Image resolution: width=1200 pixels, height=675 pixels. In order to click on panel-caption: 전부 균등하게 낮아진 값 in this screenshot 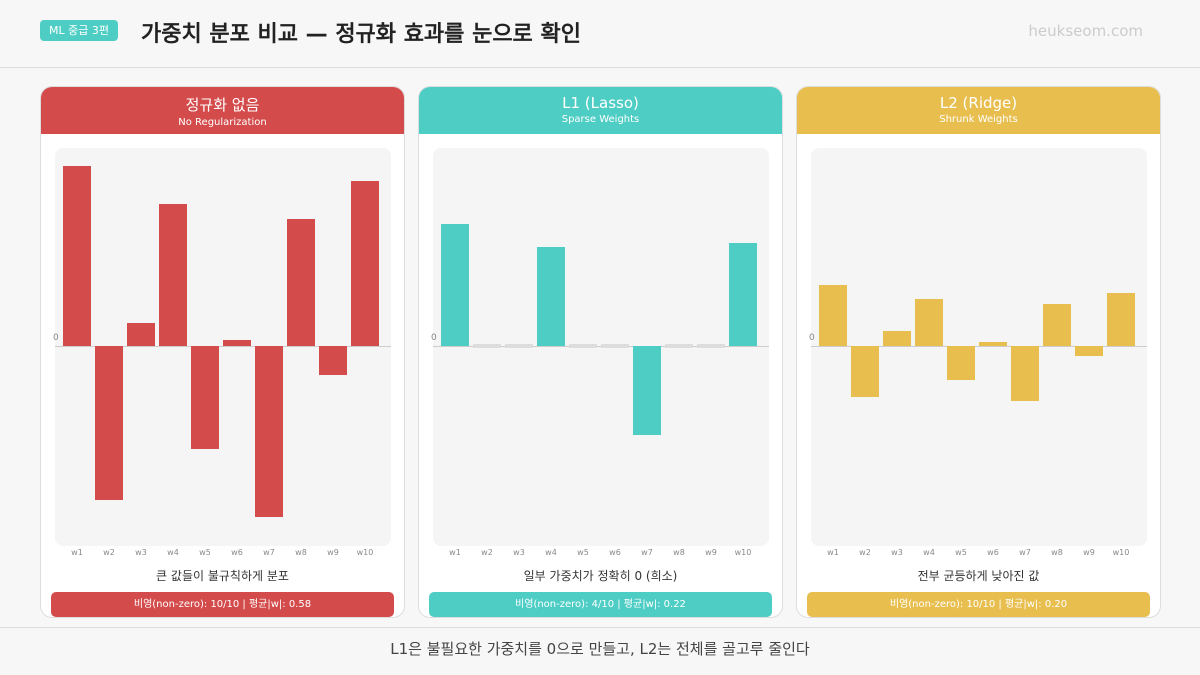, I will do `click(978, 576)`.